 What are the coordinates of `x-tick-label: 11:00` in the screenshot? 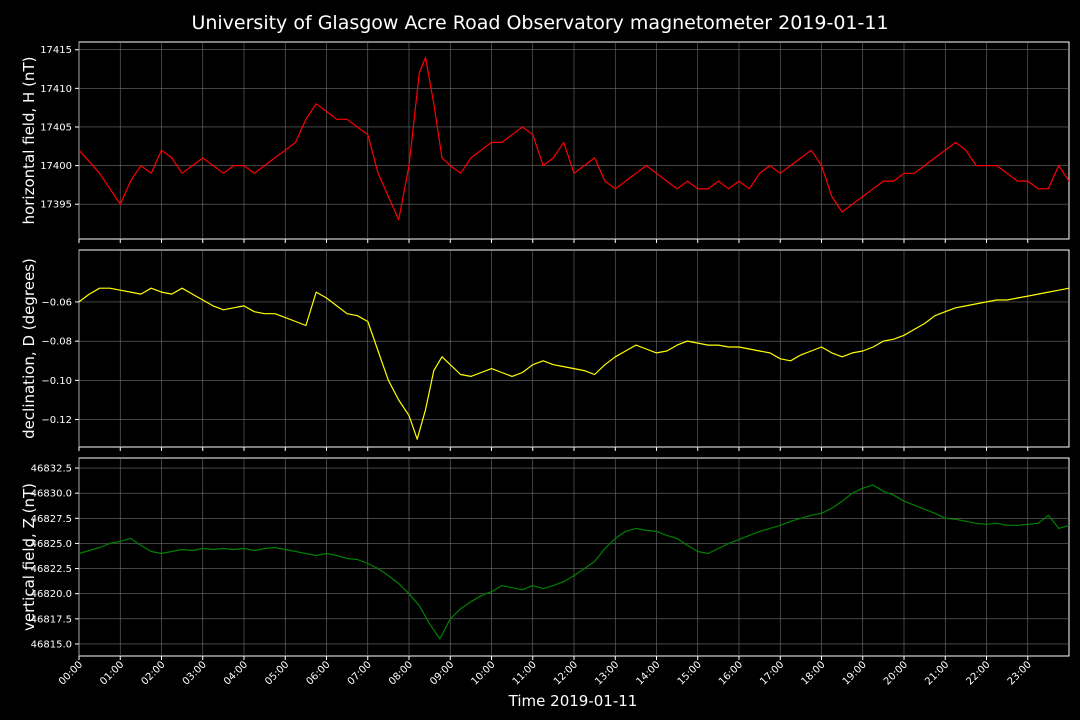 It's located at (525, 673).